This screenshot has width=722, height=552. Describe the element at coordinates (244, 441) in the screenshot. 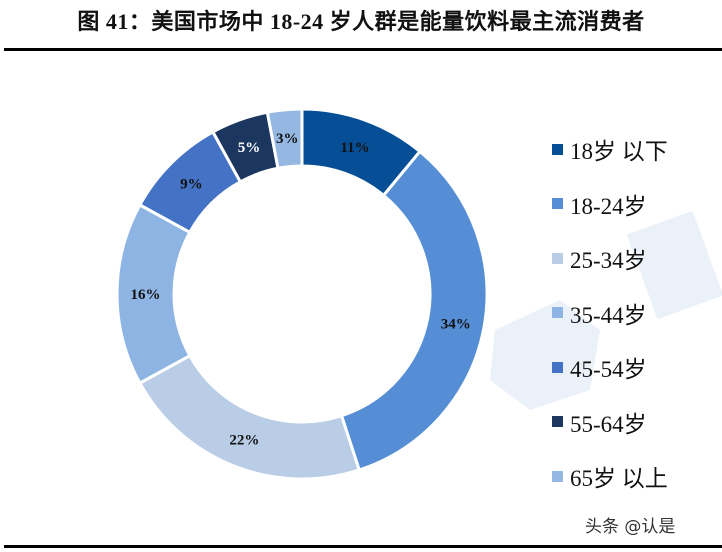

I see `slice-value-label: 22%` at that location.